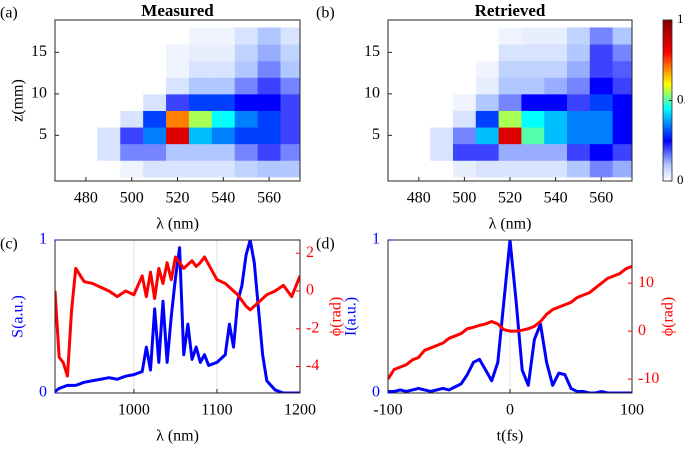 The width and height of the screenshot is (685, 451). What do you see at coordinates (387, 410) in the screenshot?
I see `x-tick-label: -100` at bounding box center [387, 410].